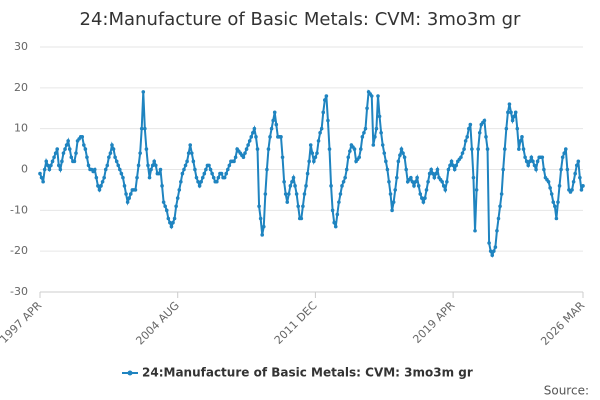  What do you see at coordinates (19, 250) in the screenshot?
I see `y-tick-label: -20` at bounding box center [19, 250].